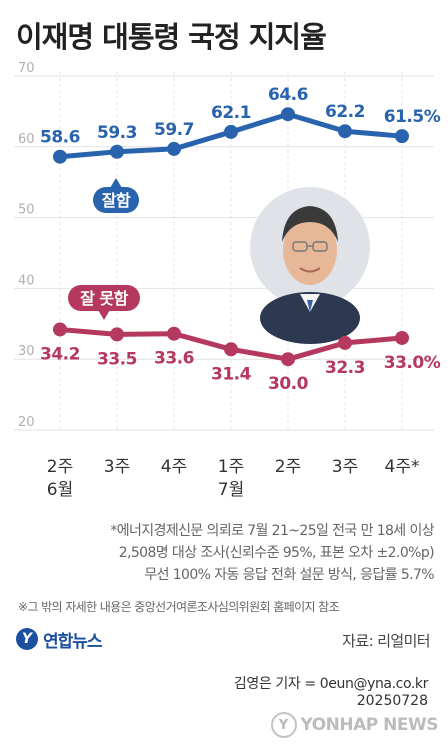  Describe the element at coordinates (345, 368) in the screenshot. I see `data-label: 32.3` at that location.